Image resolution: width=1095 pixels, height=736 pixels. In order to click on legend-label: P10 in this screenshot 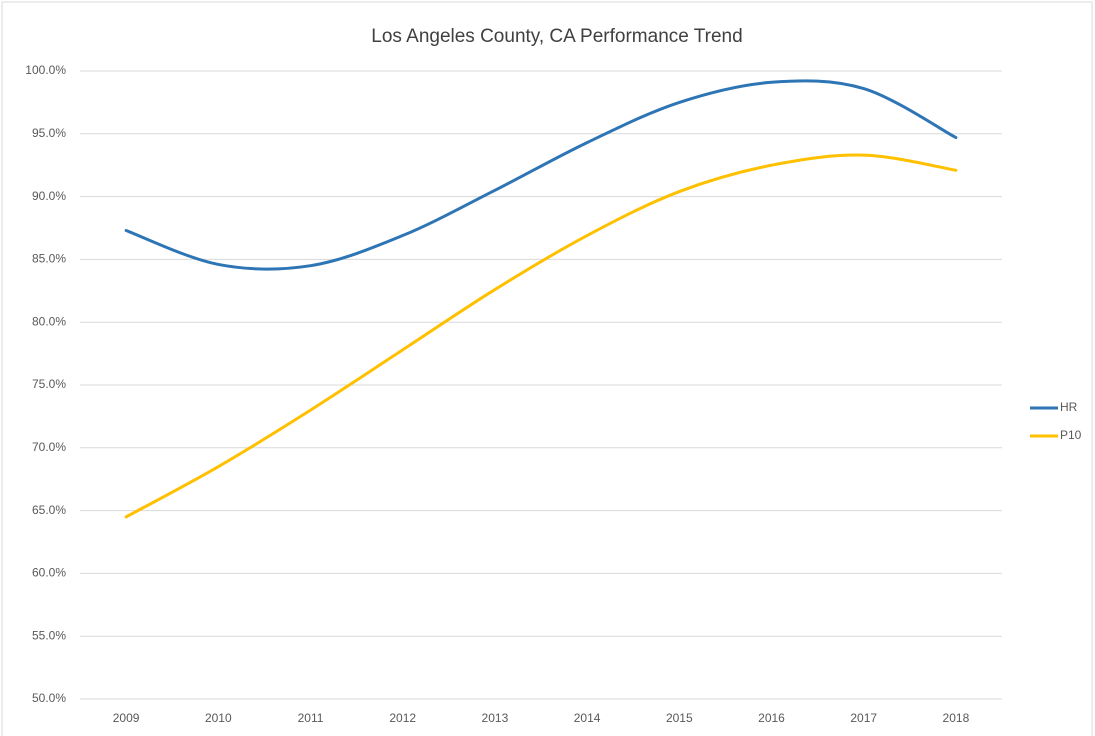, I will do `click(1071, 435)`.